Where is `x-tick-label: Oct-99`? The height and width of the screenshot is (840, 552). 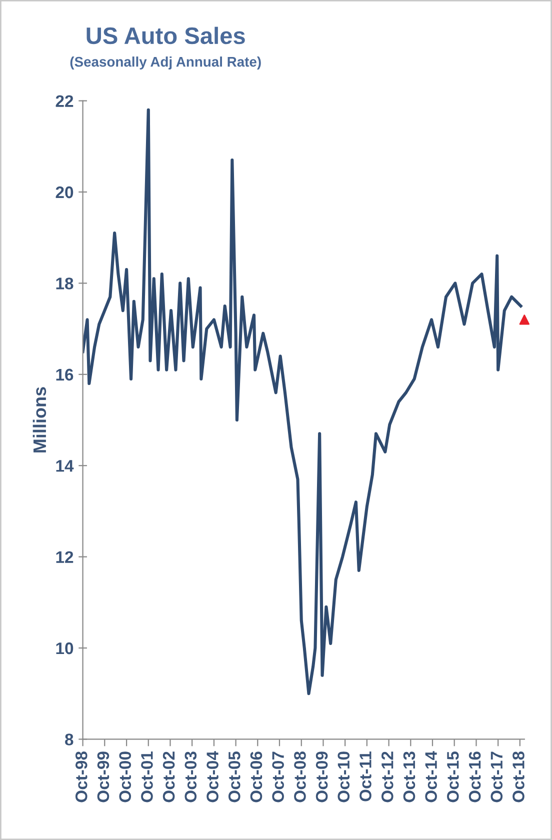 x-tick-label: Oct-99 is located at coordinates (103, 777).